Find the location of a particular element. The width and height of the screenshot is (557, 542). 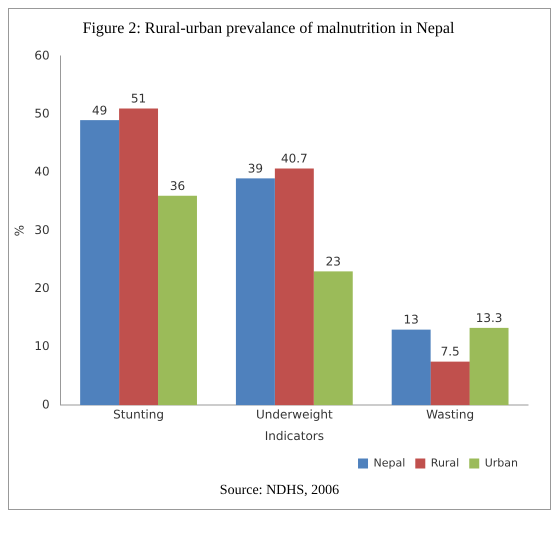

chart-title: Figure 2: Rural-urban prevalance of malnutrition in Nepal is located at coordinates (268, 28).